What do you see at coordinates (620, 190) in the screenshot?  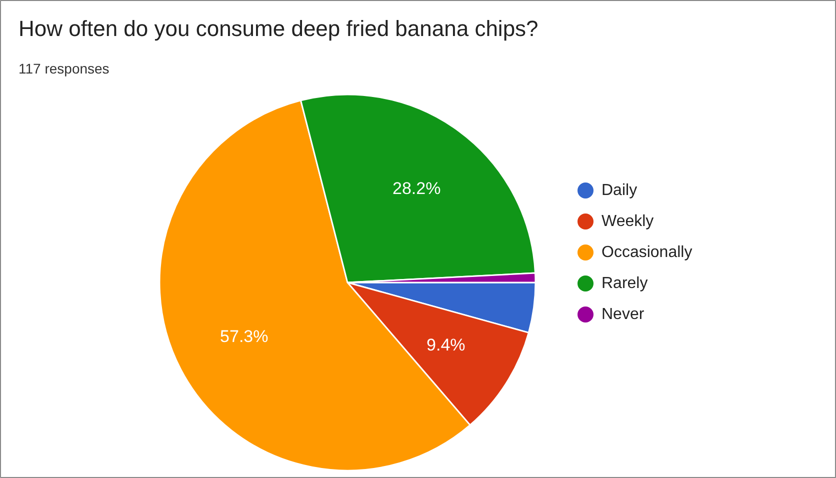 I see `legend-label: Daily` at bounding box center [620, 190].